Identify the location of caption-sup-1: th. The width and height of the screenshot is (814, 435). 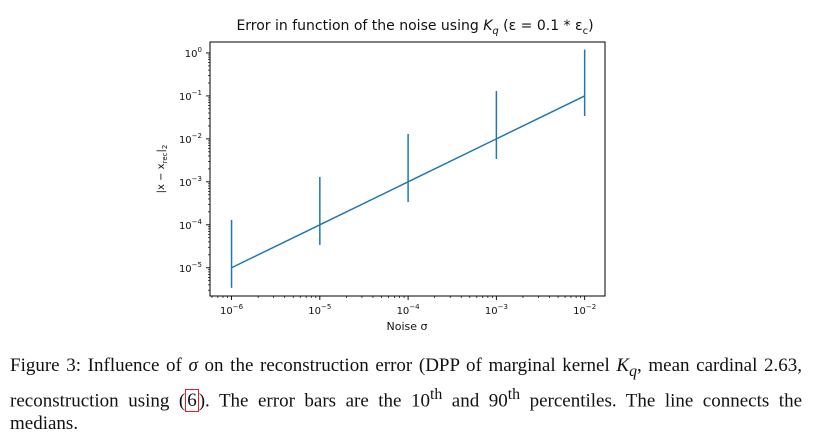
(436, 394).